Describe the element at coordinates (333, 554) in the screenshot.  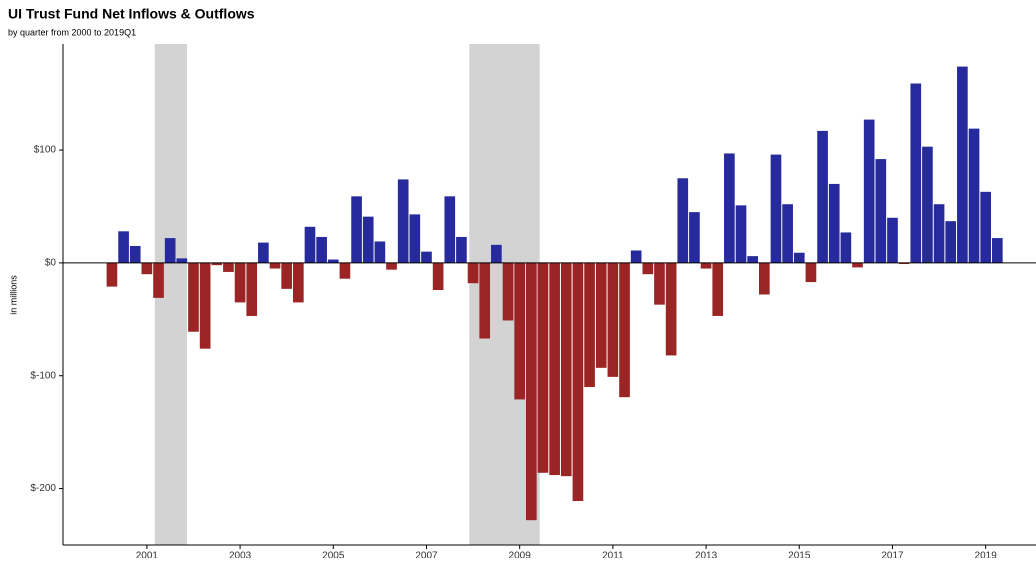
I see `x-tick-label: 2005` at that location.